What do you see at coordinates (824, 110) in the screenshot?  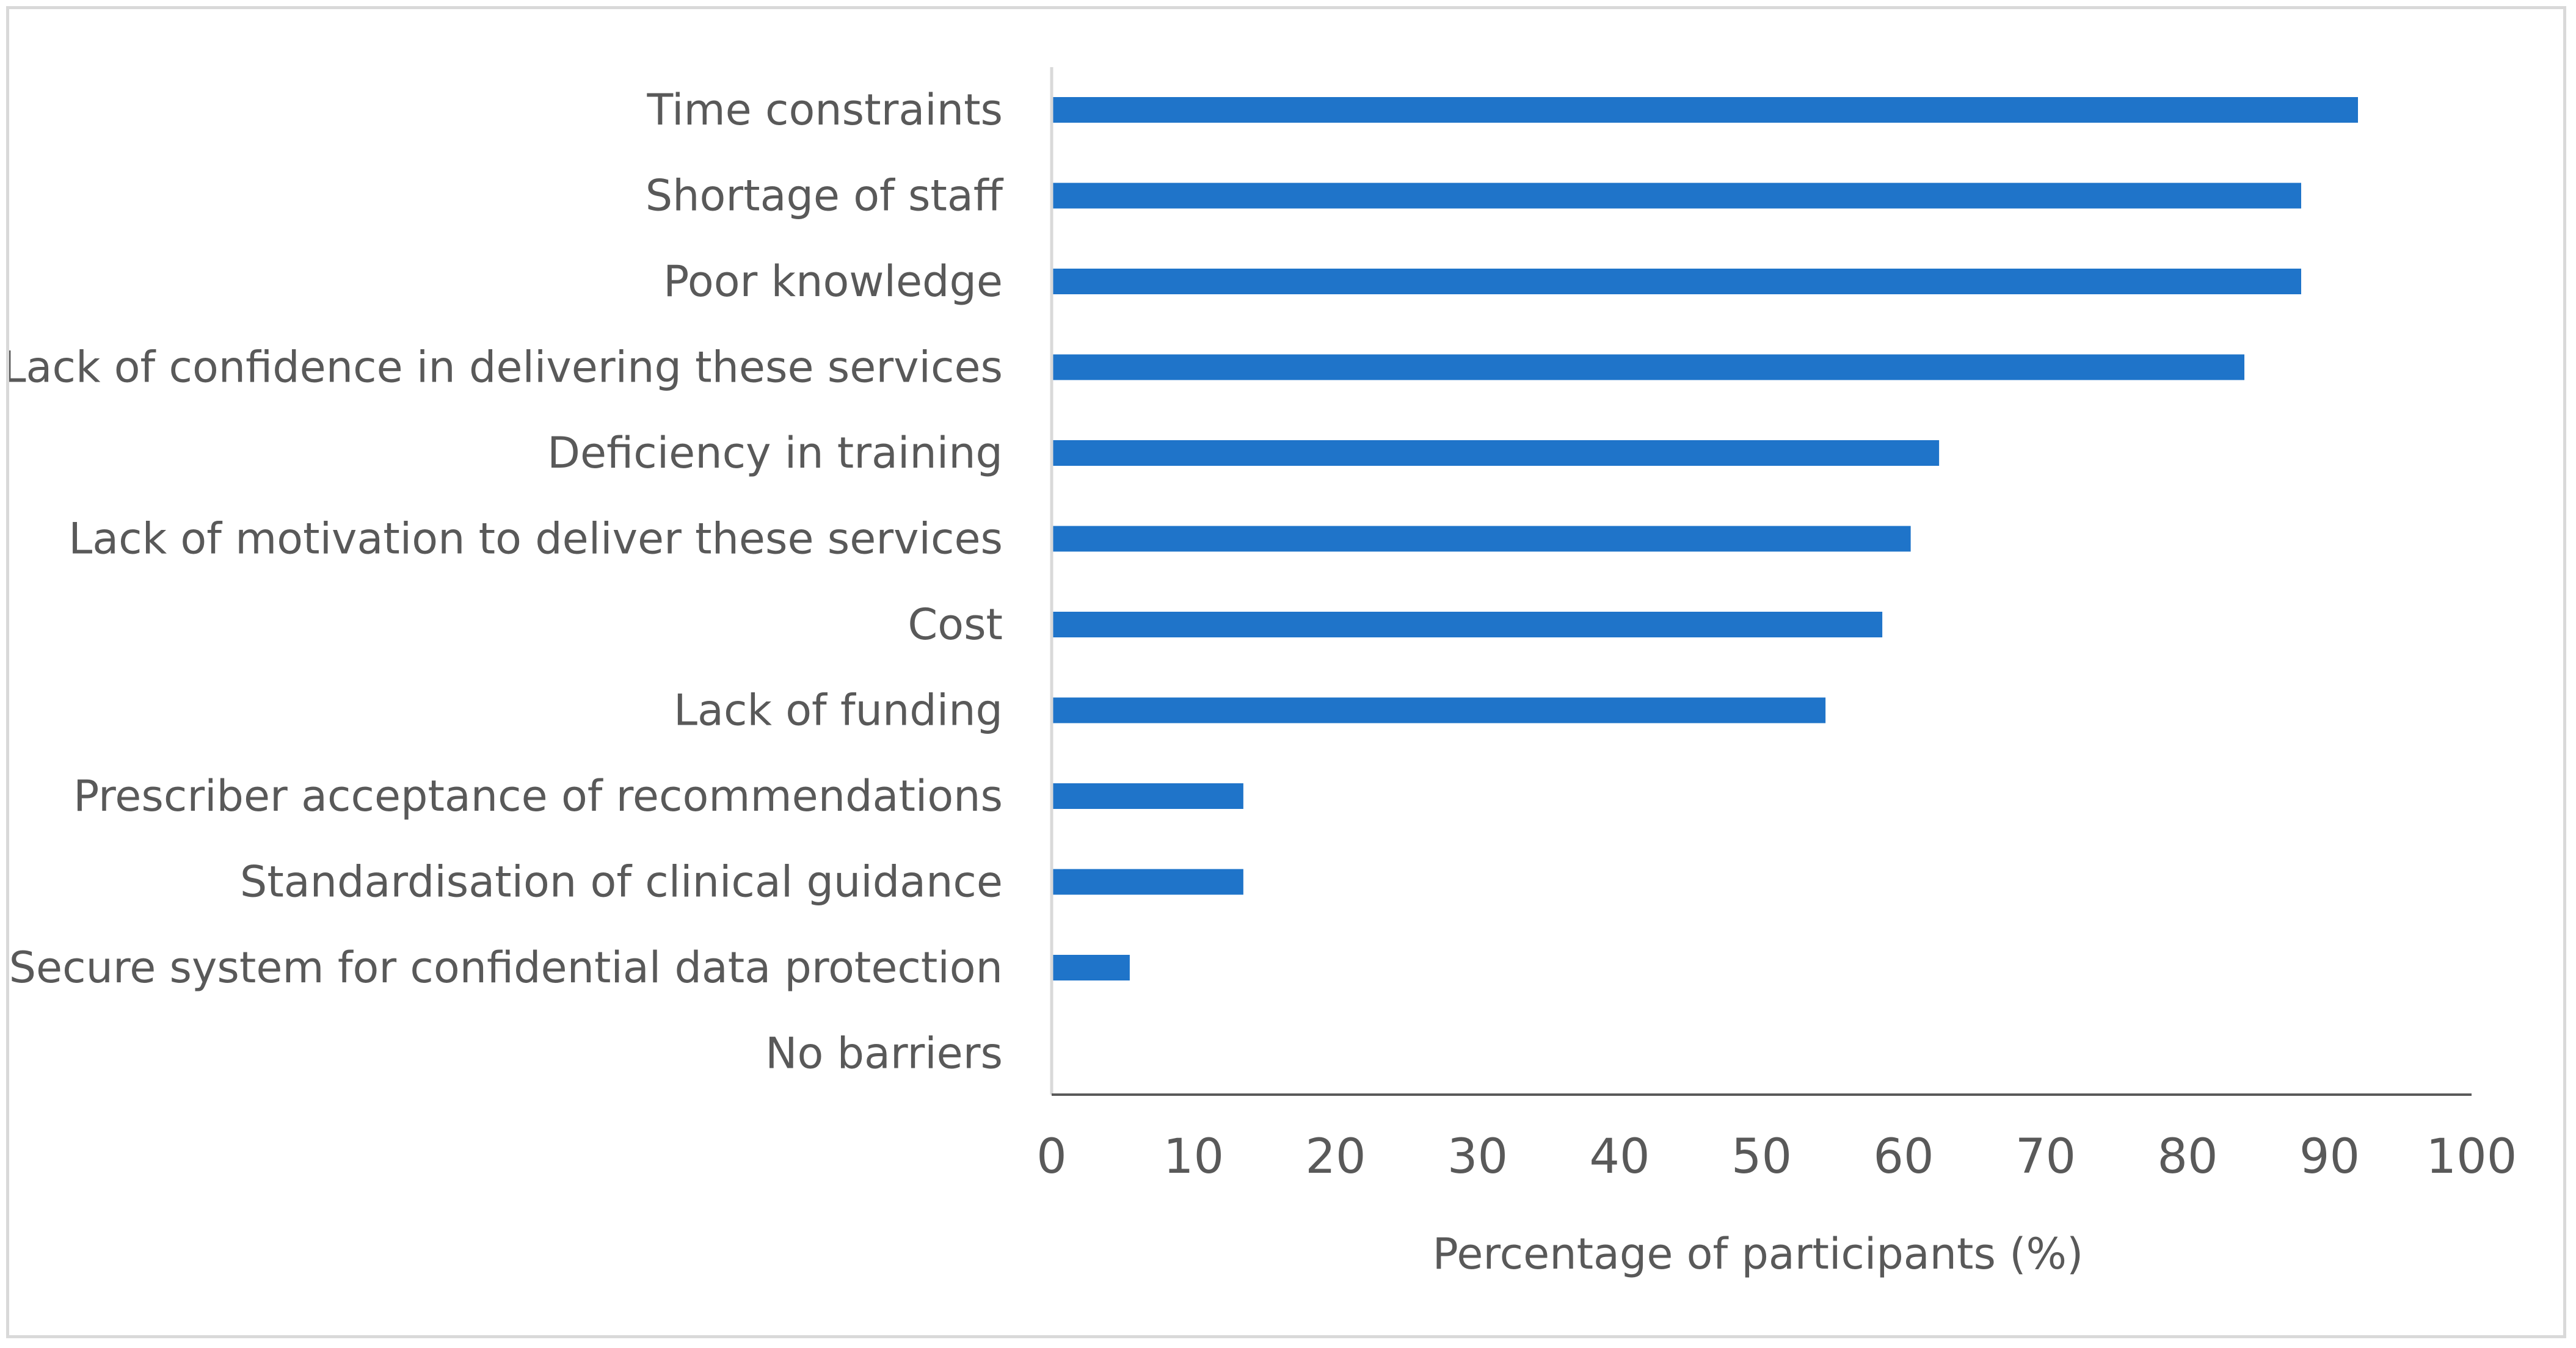 I see `category-label-1: Time constraints` at bounding box center [824, 110].